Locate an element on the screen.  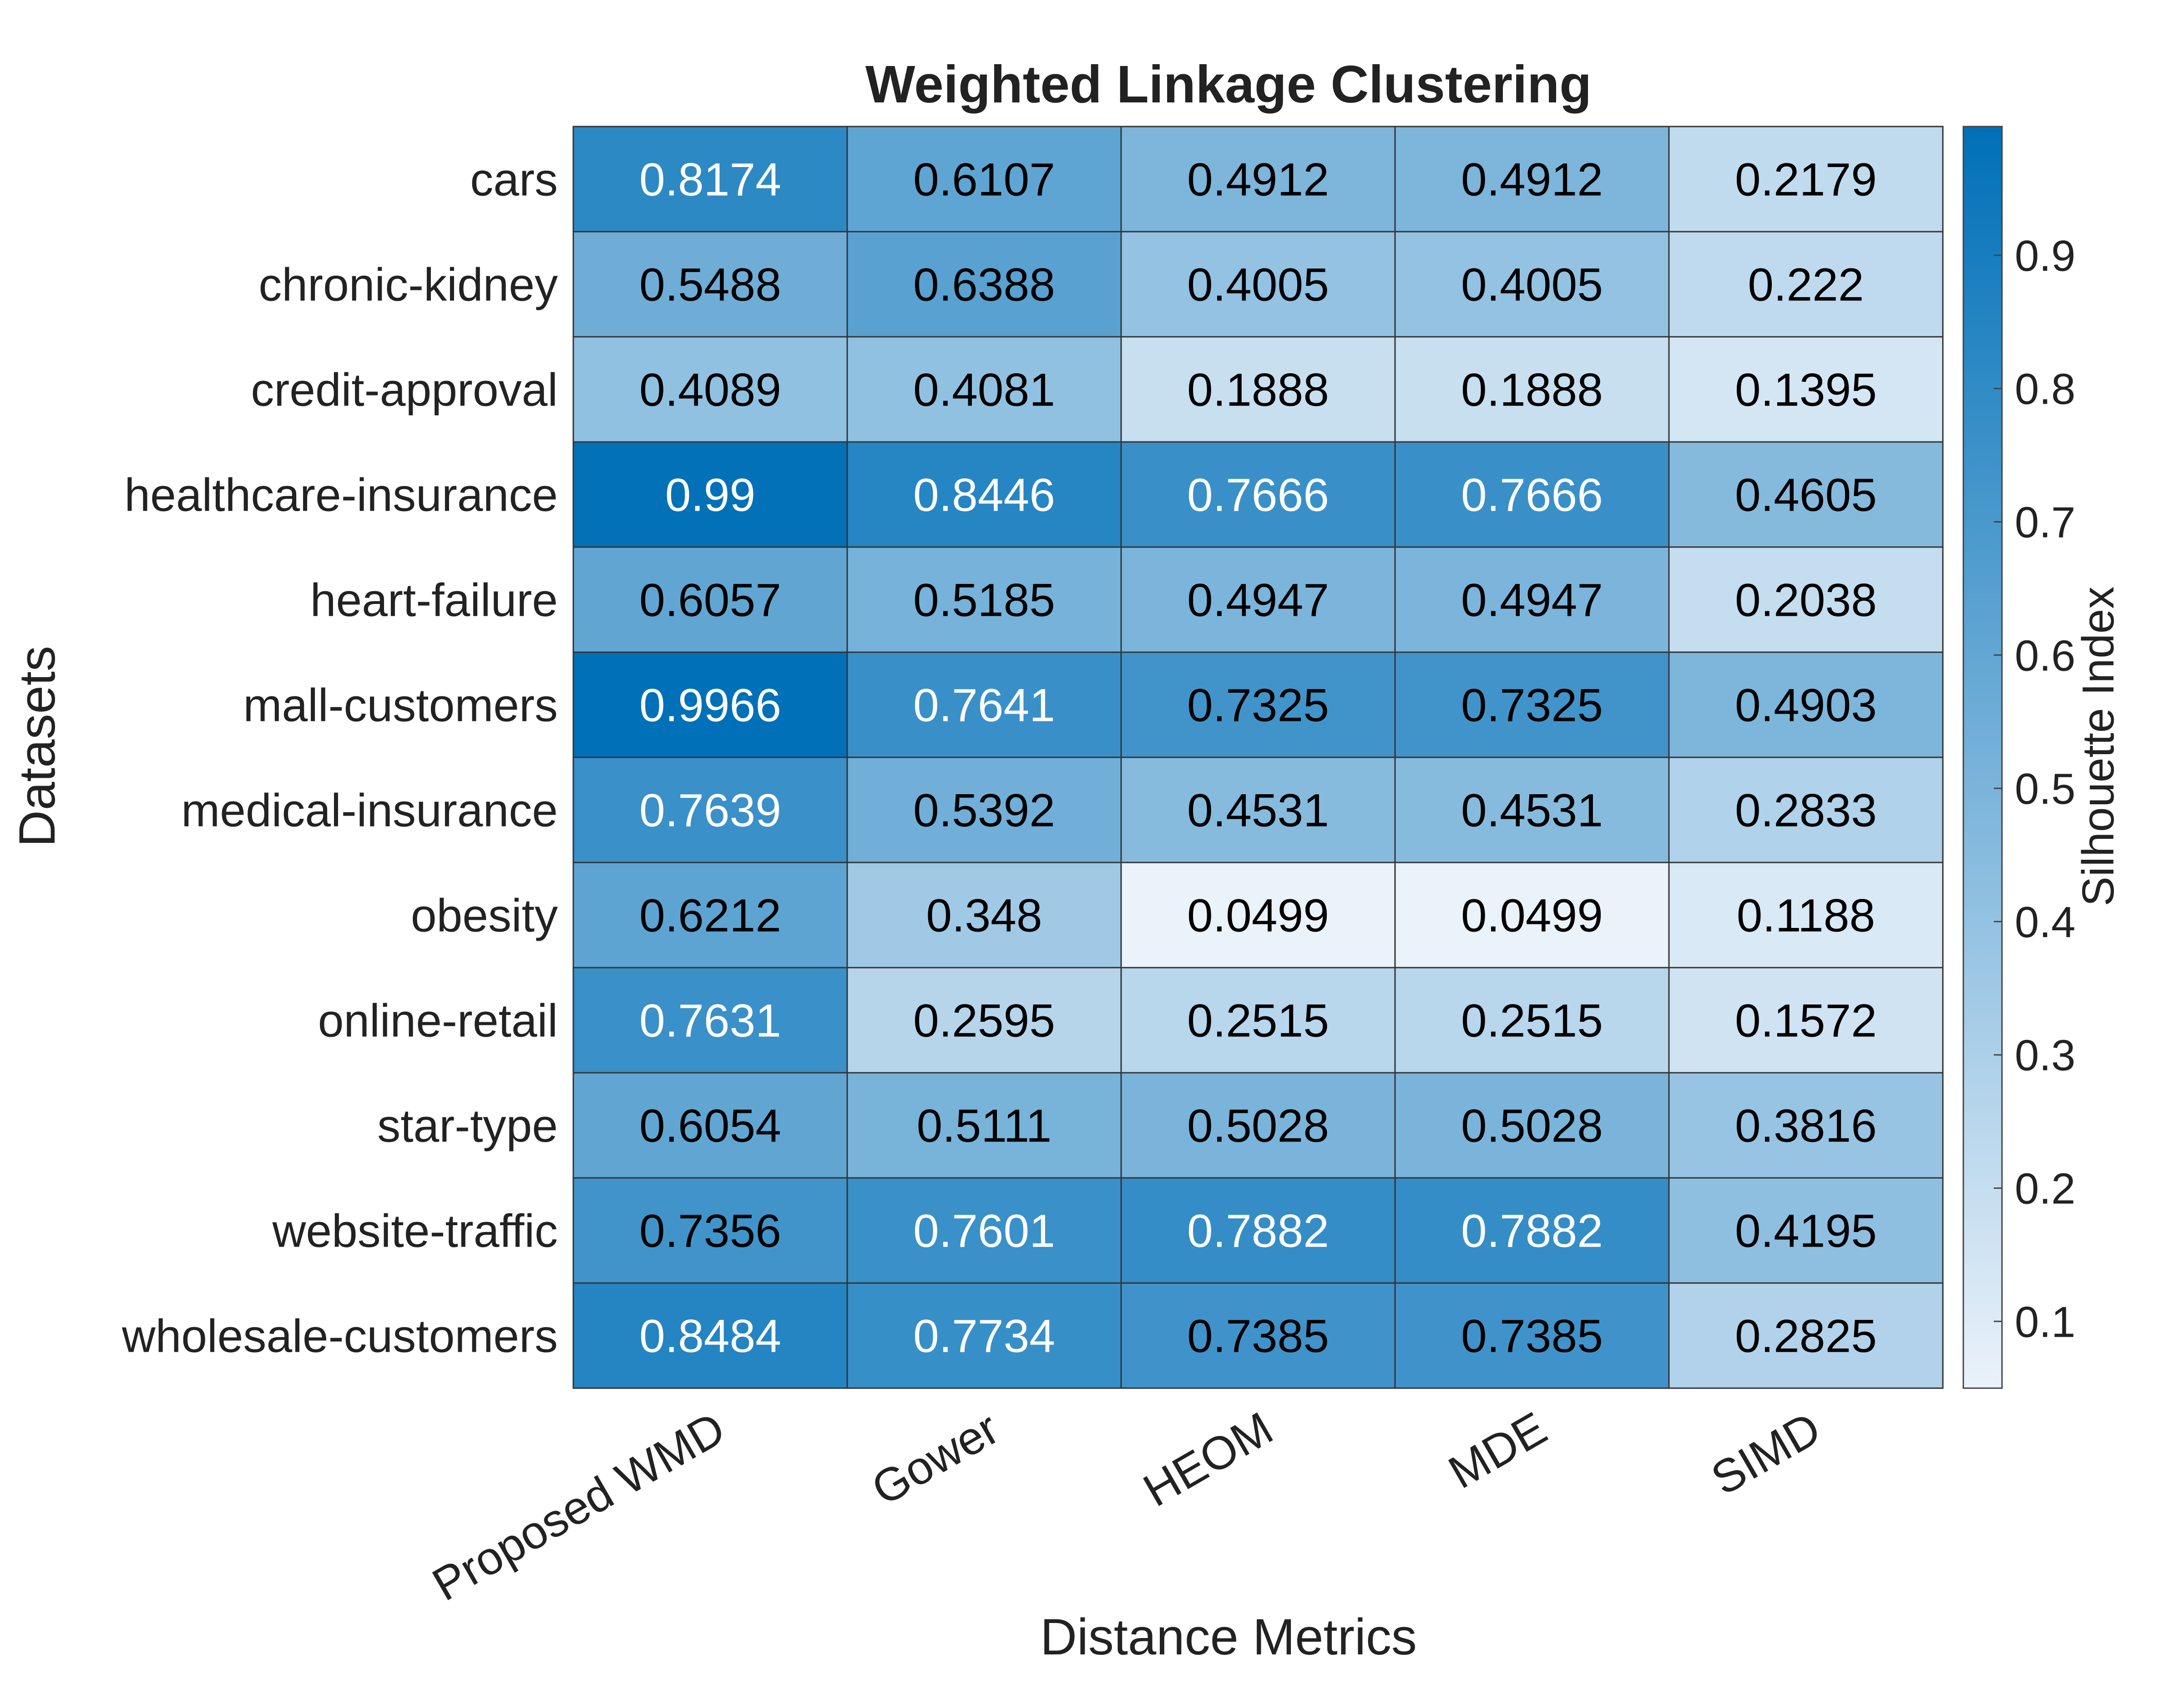
cell-value-label: 0.4195 is located at coordinates (1806, 1231).